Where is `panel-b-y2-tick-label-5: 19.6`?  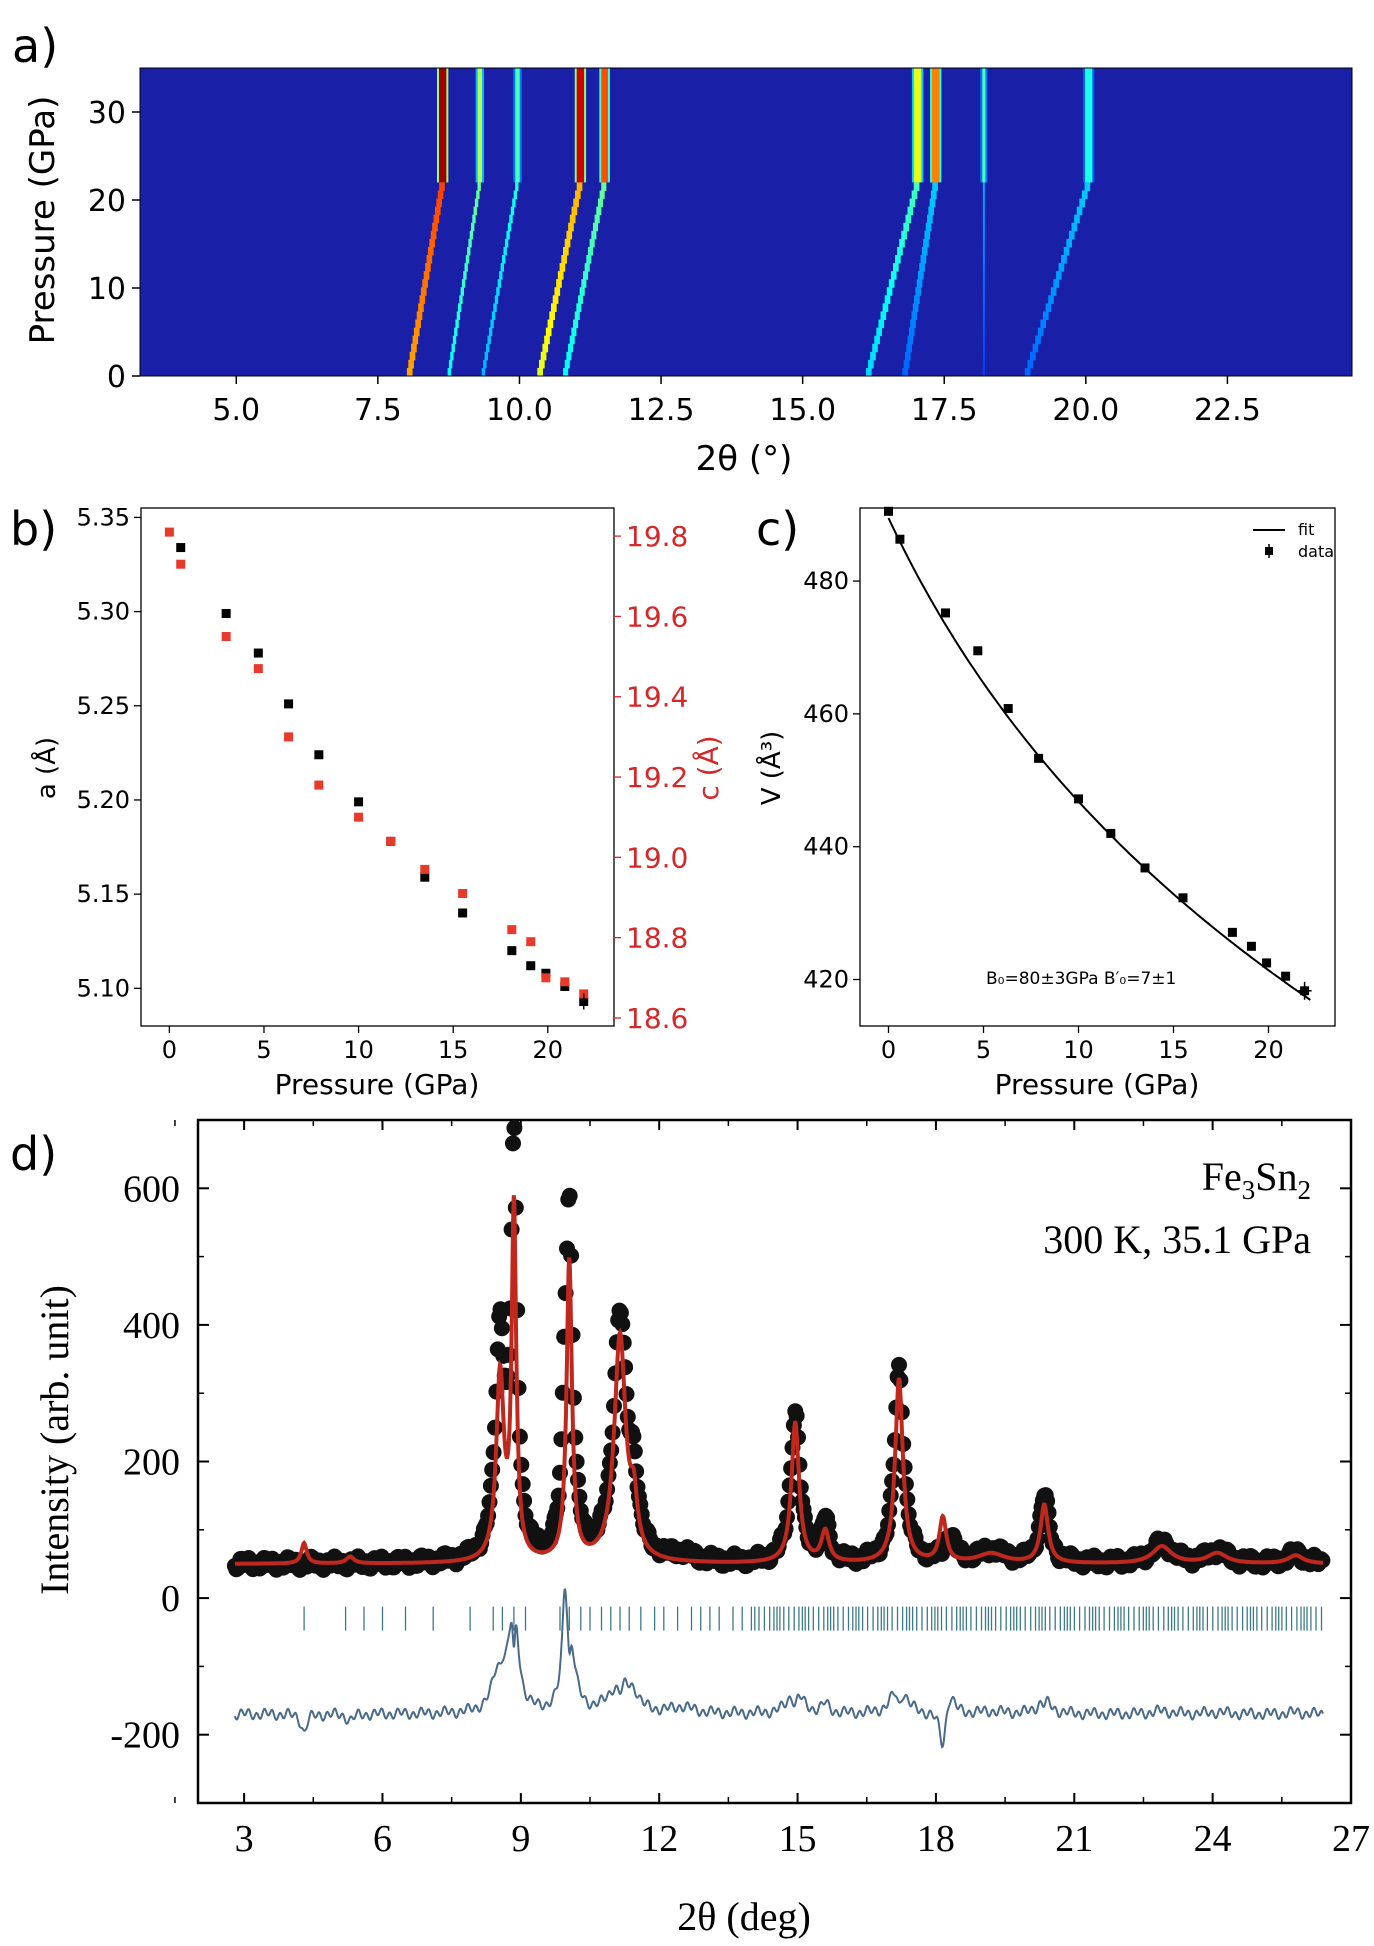
panel-b-y2-tick-label-5: 19.6 is located at coordinates (657, 616).